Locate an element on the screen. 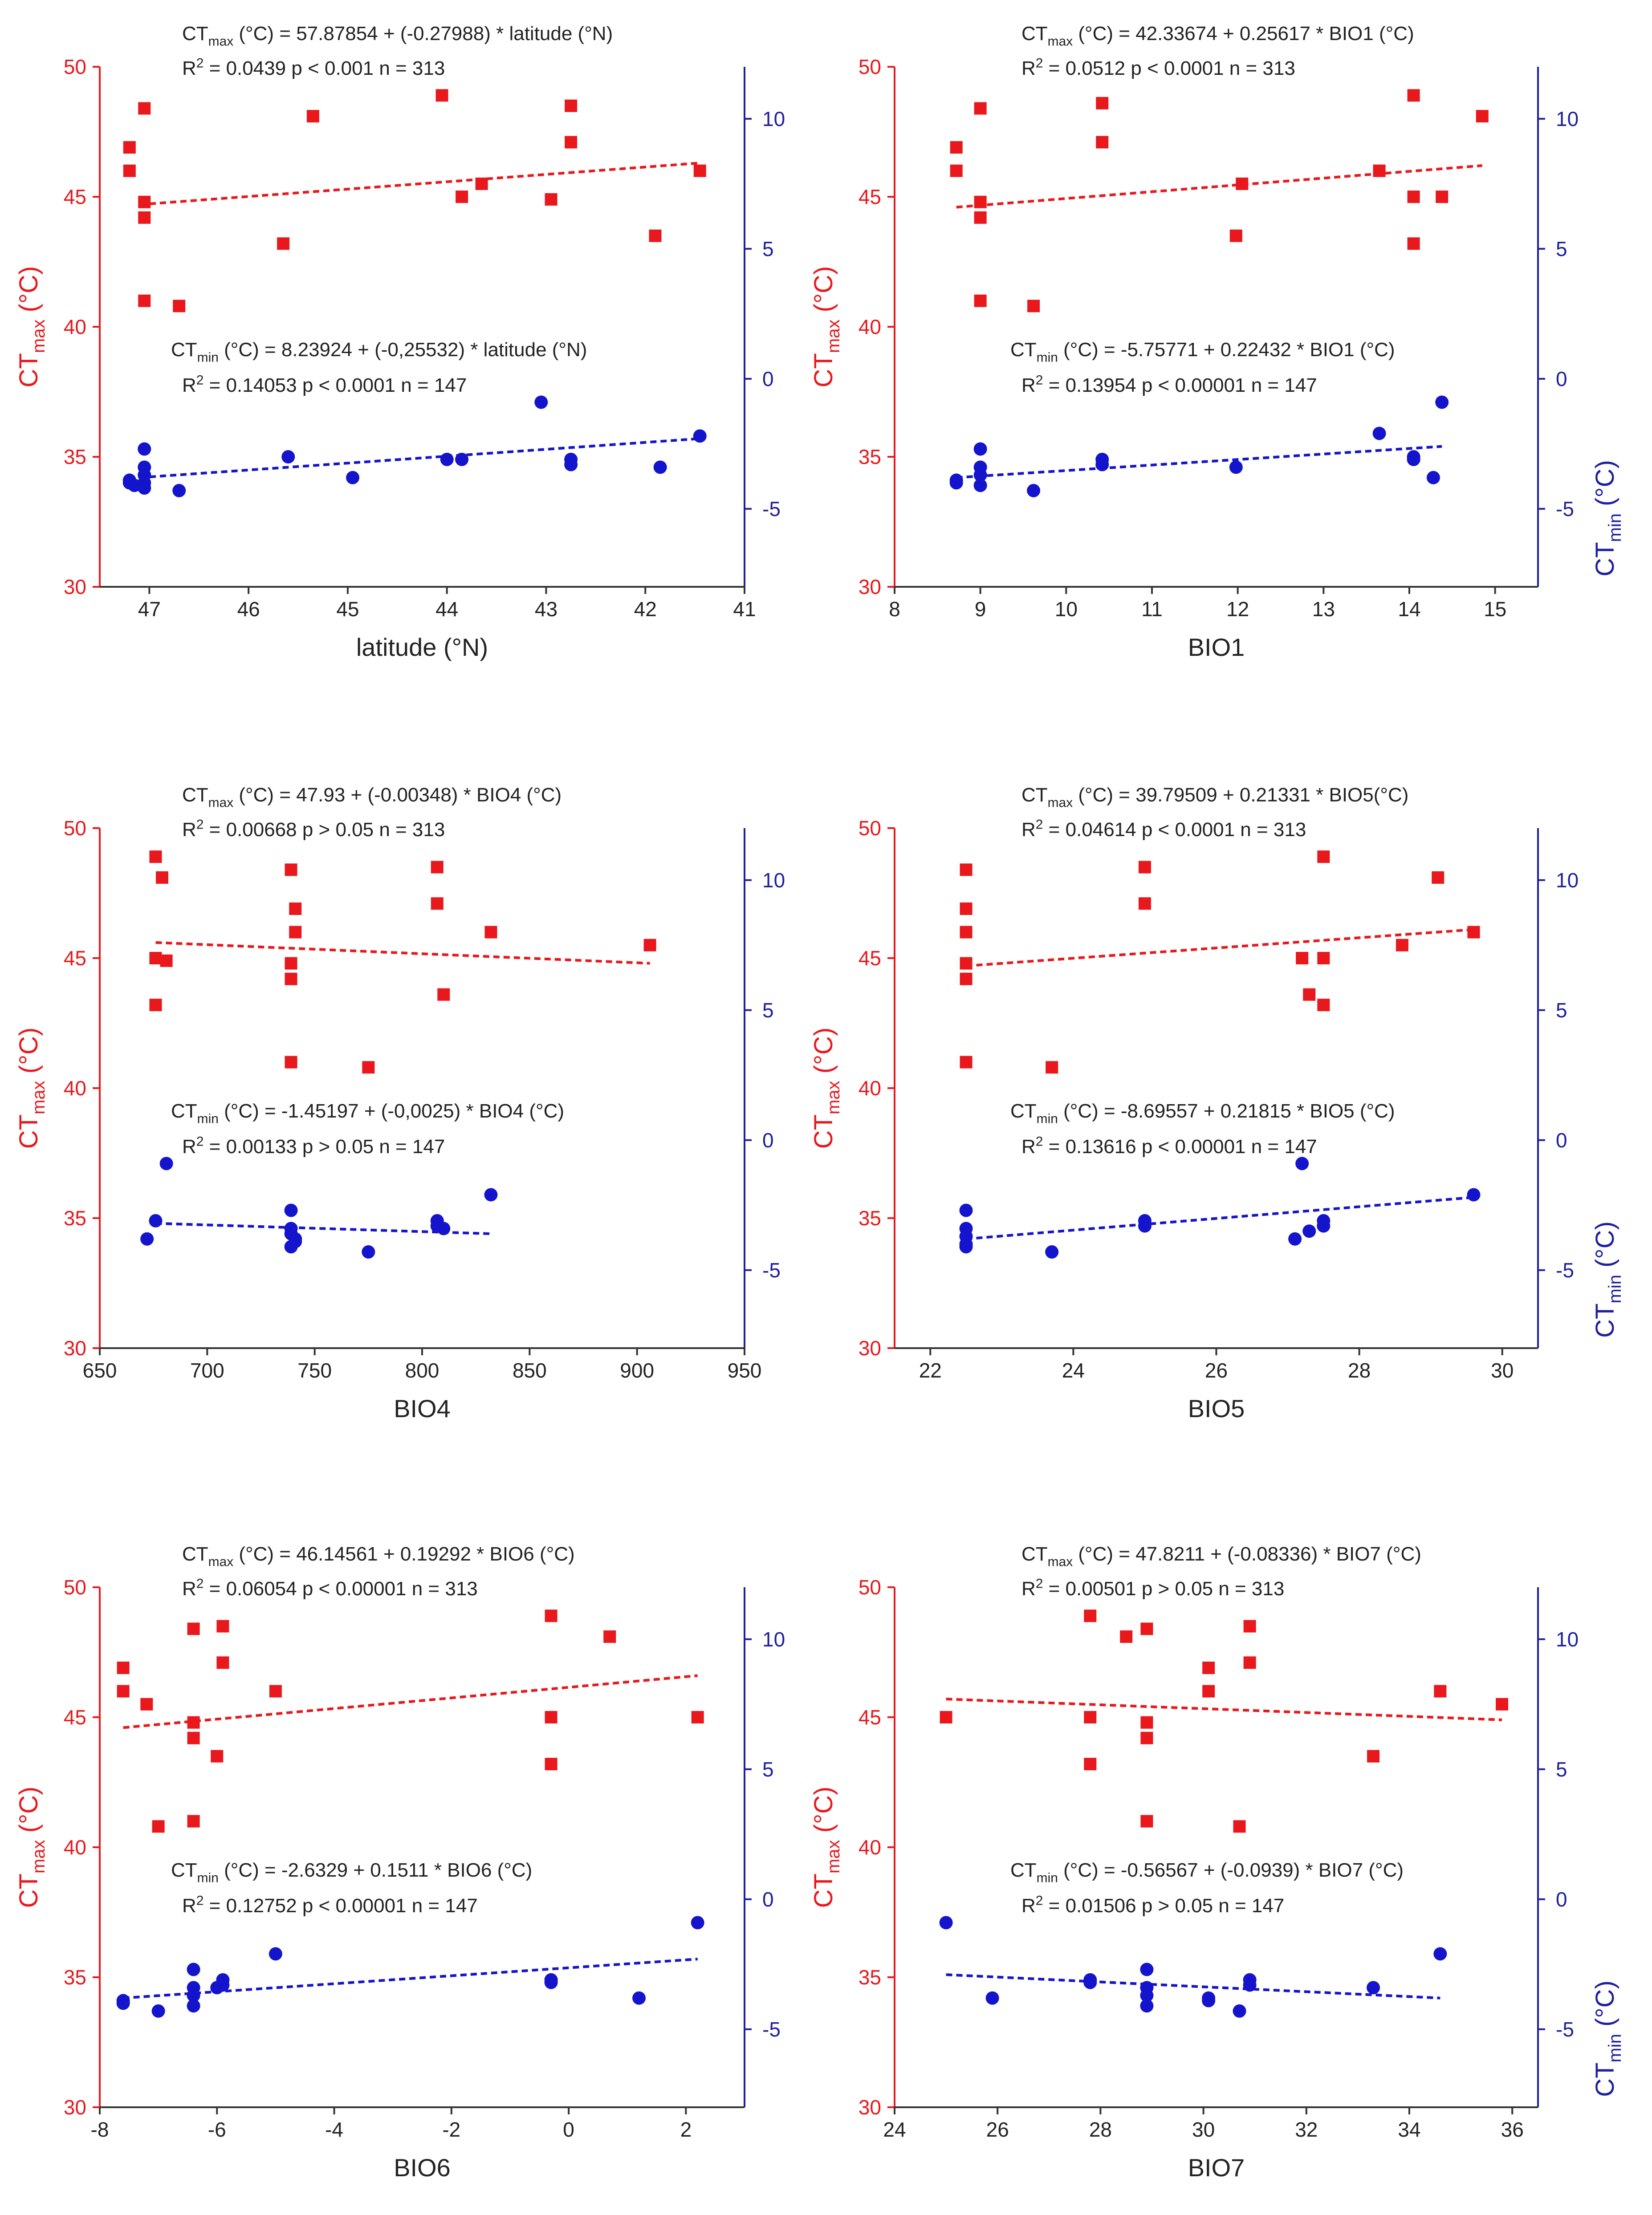  ctmax-stats: R2 = 0.00501 p > 0.05 n = 313 is located at coordinates (1152, 1588).